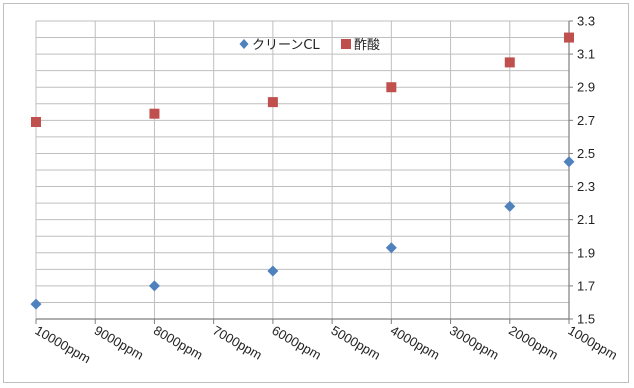 The height and width of the screenshot is (388, 634). Describe the element at coordinates (178, 343) in the screenshot. I see `x-tick-label: 8000ppm` at that location.